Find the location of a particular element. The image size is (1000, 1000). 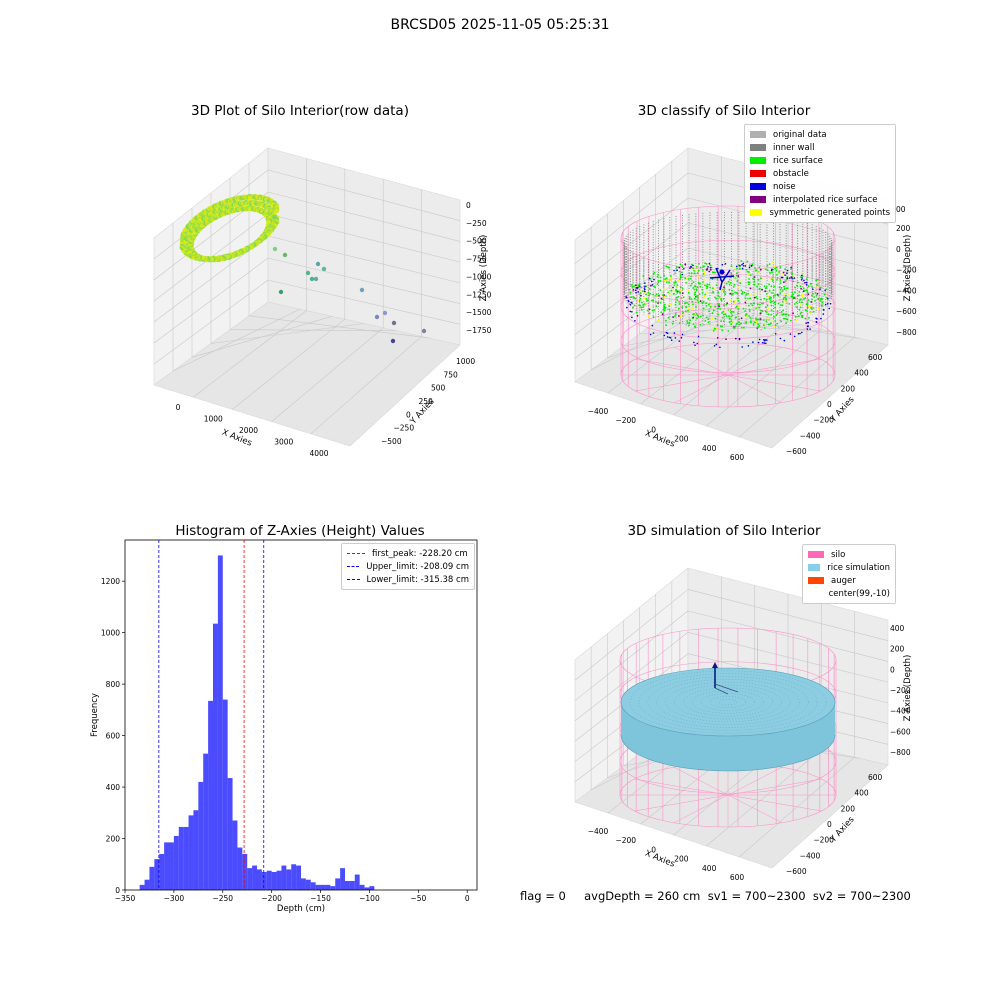

raw-point is located at coordinates (268, 222).